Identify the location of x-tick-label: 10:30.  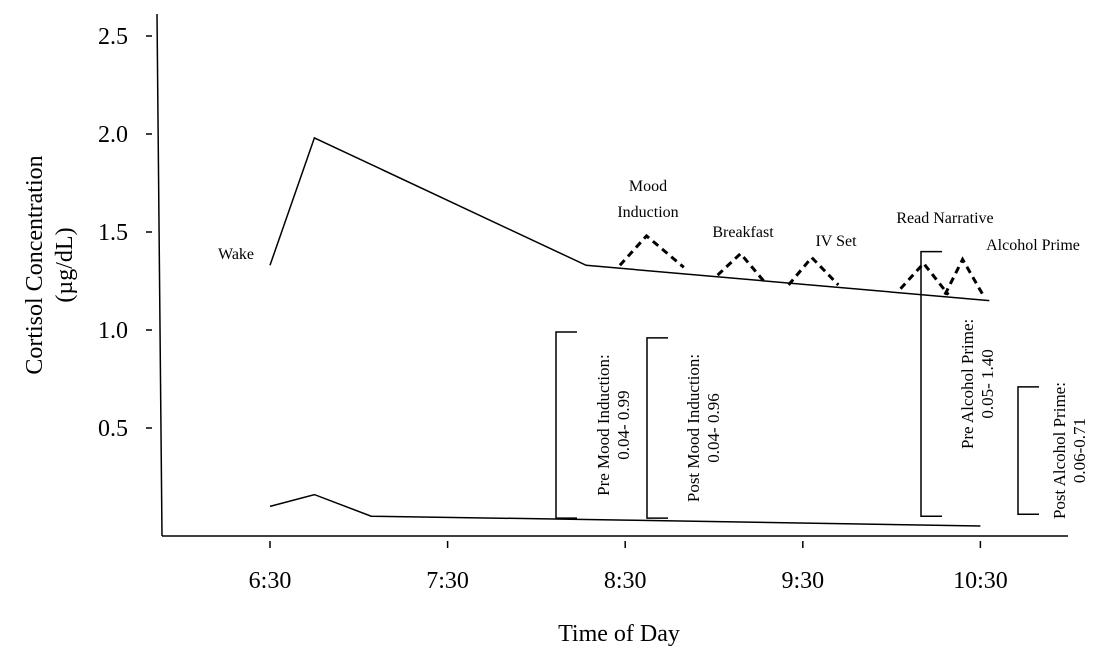
(980, 581).